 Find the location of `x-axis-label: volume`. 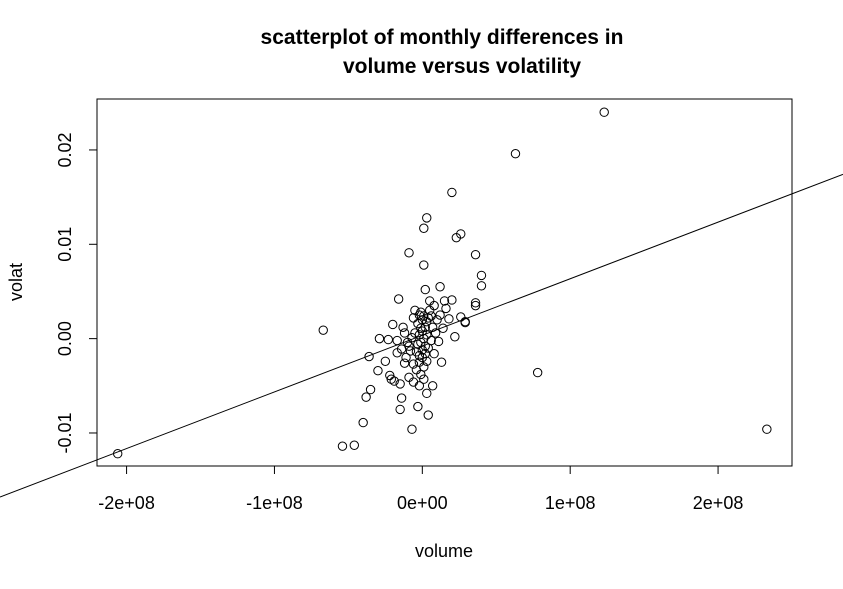

x-axis-label: volume is located at coordinates (444, 551).